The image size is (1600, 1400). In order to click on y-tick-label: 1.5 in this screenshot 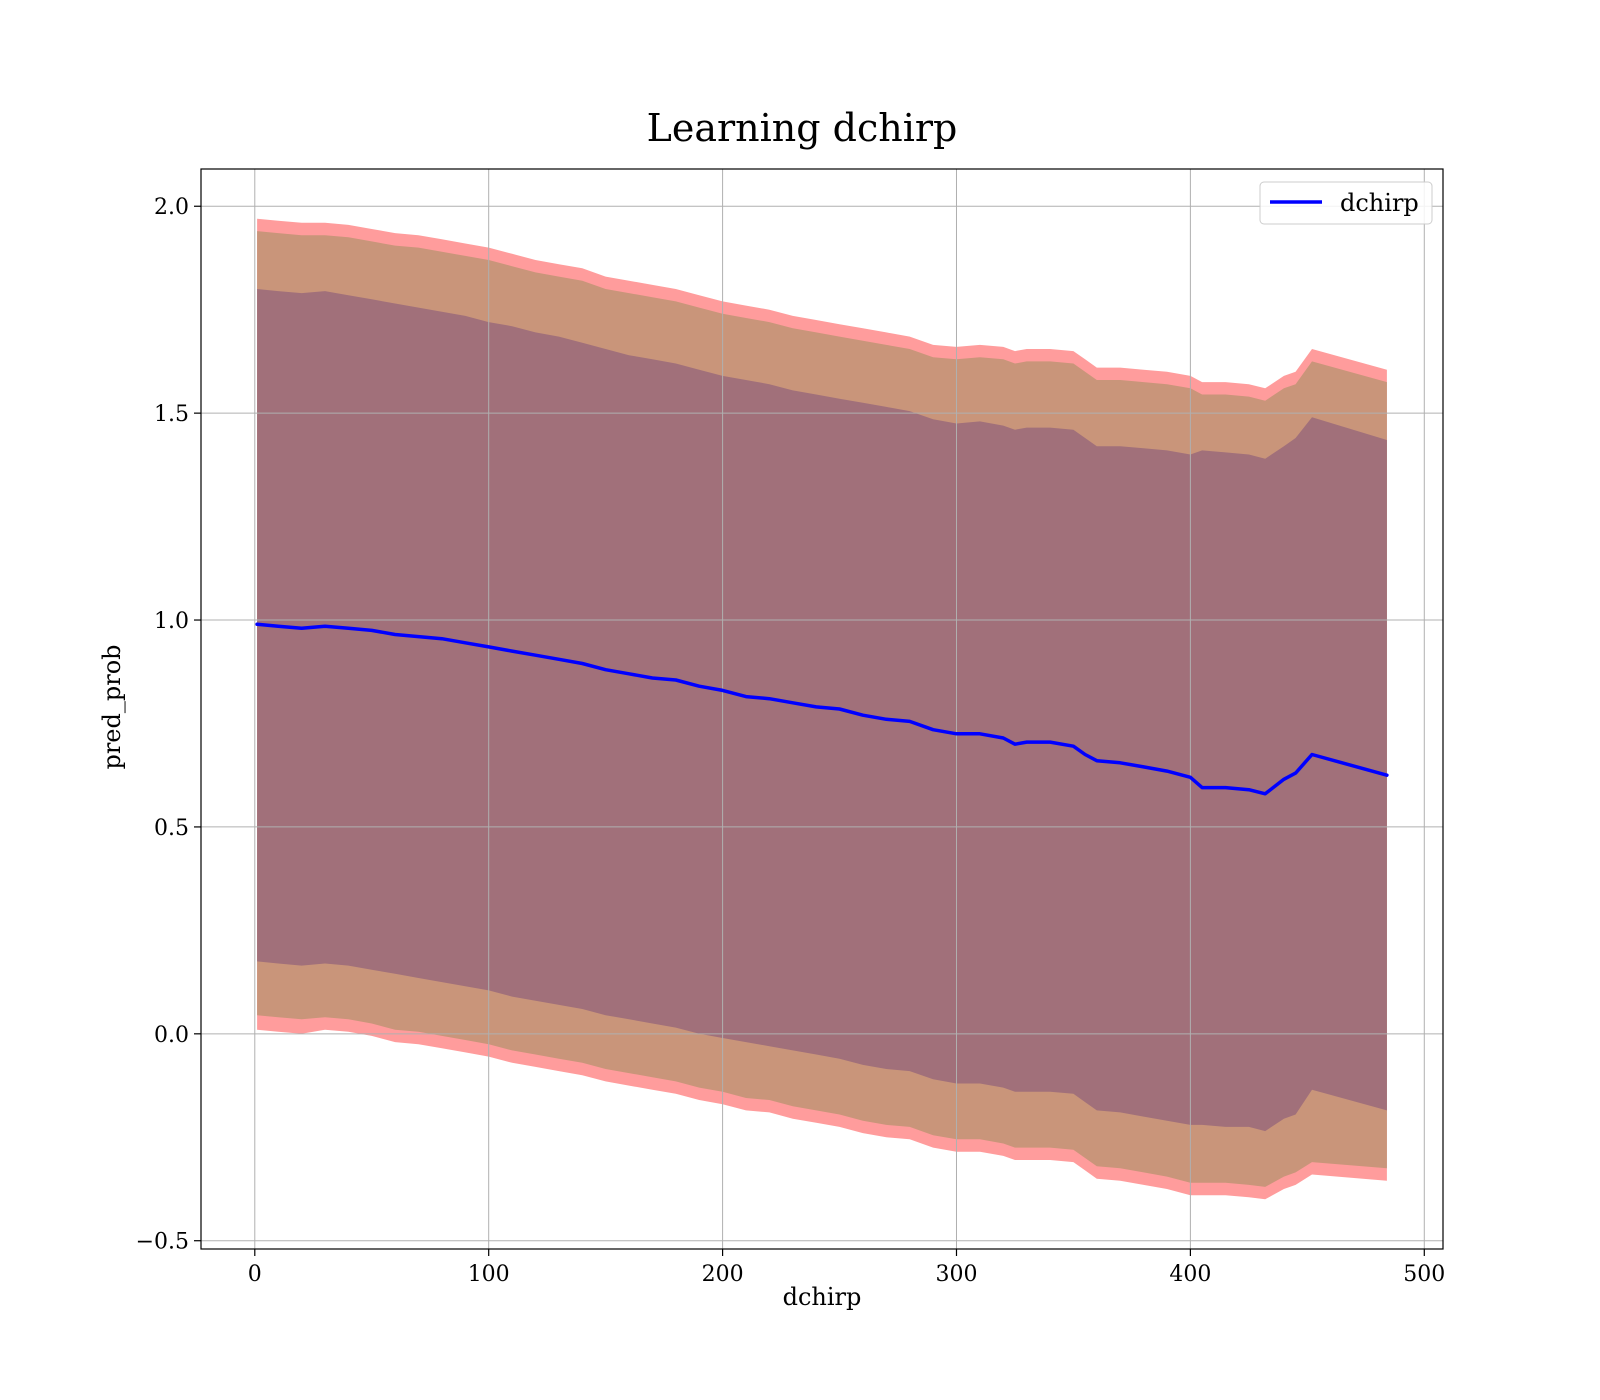, I will do `click(171, 414)`.